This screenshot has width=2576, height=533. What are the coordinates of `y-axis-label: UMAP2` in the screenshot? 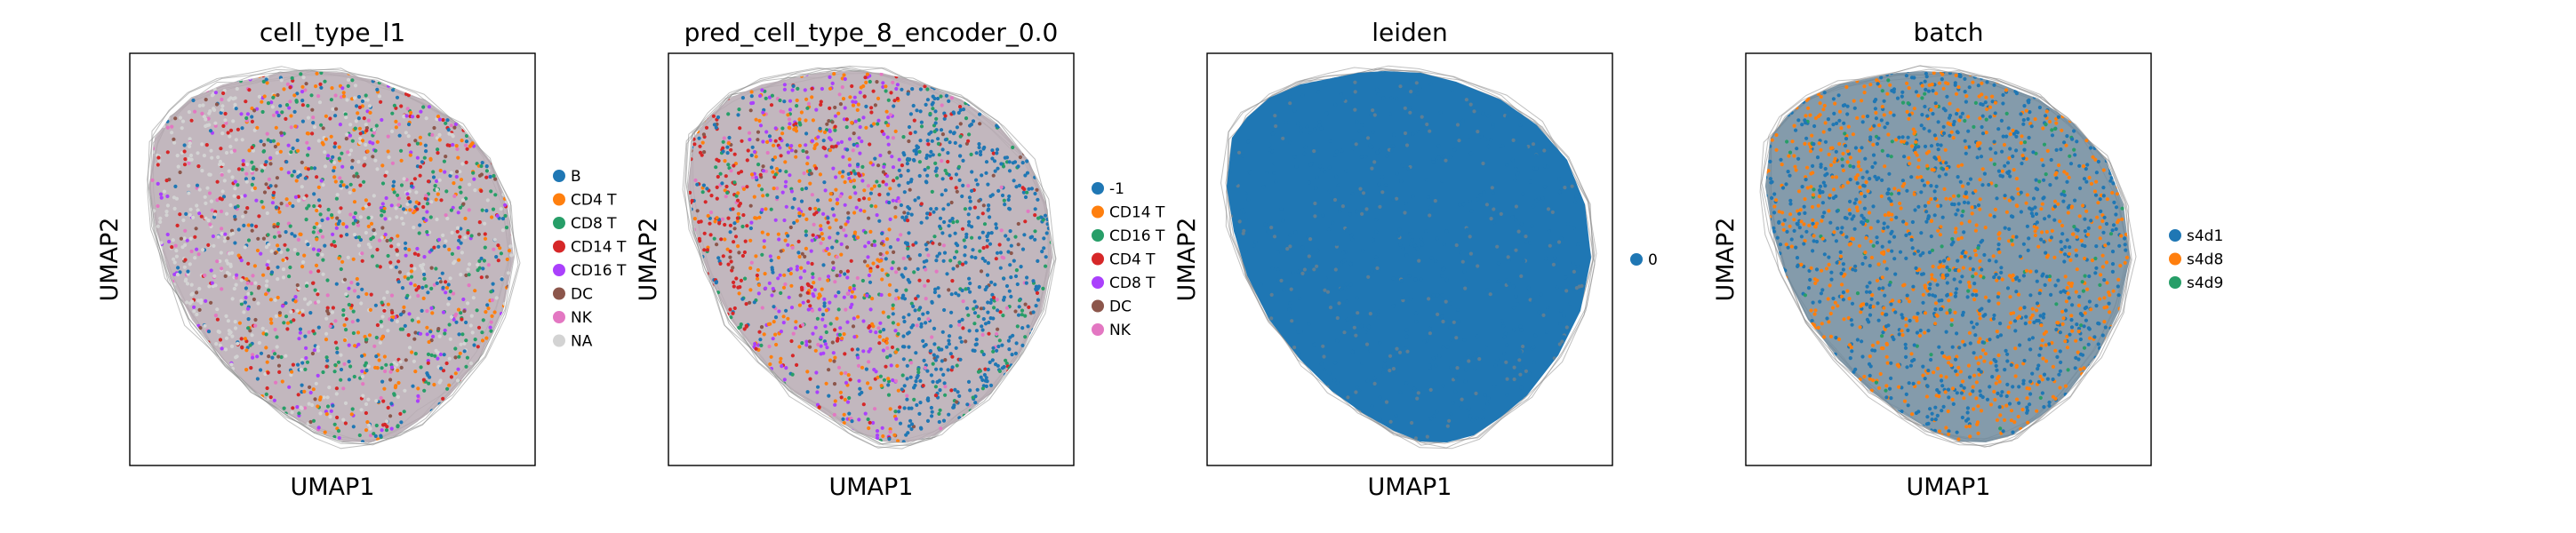 It's located at (110, 260).